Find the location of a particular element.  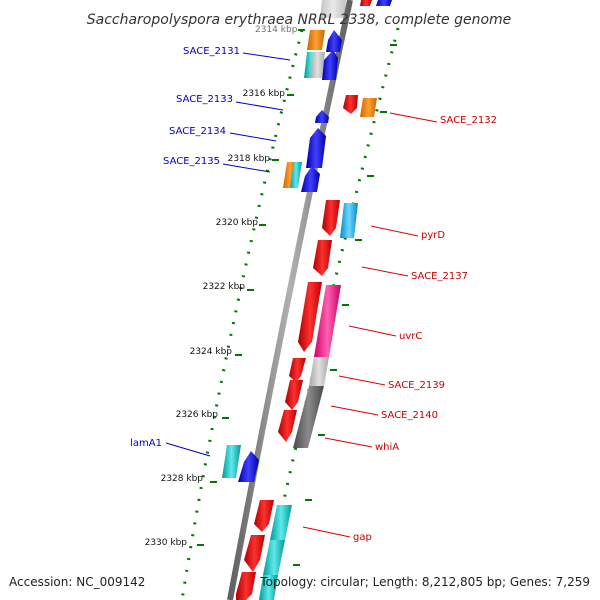

gene-label-pyrd: pyrD is located at coordinates (433, 235).